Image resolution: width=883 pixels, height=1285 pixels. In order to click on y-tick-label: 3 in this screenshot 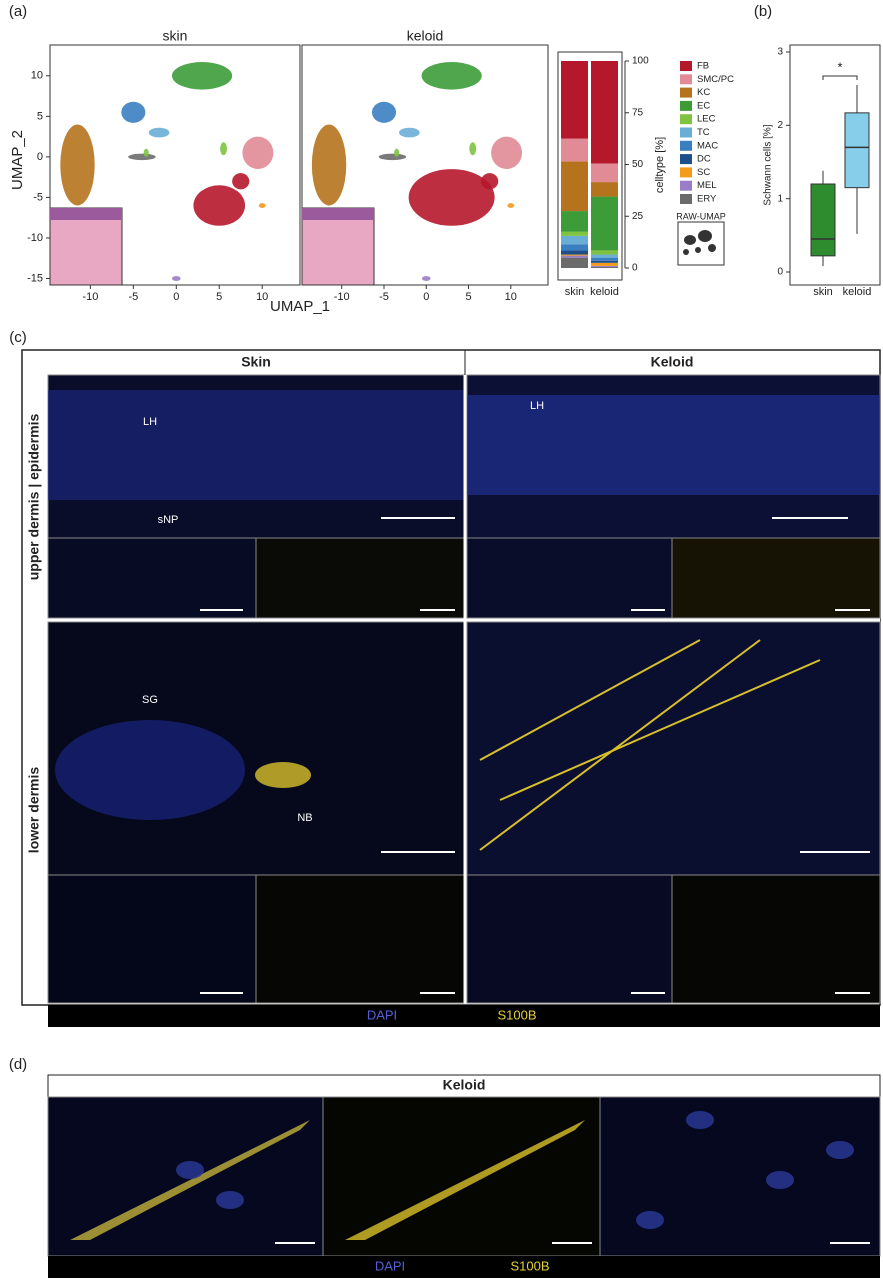, I will do `click(780, 52)`.